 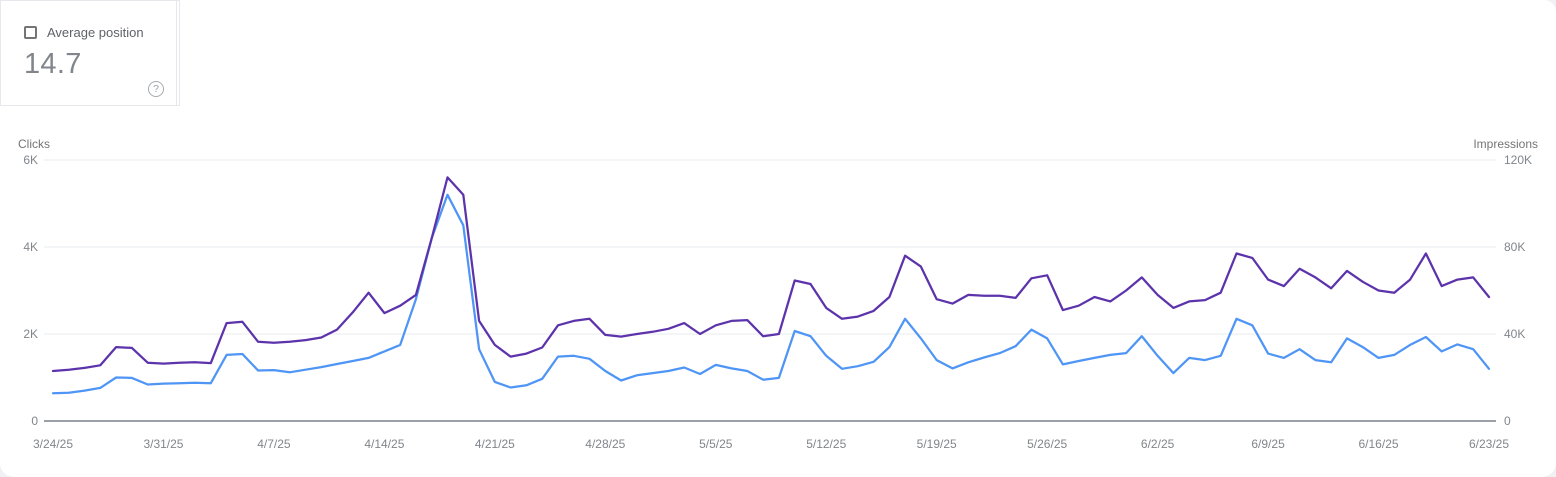 I want to click on y-axis-tick-left: 6K, so click(x=30, y=160).